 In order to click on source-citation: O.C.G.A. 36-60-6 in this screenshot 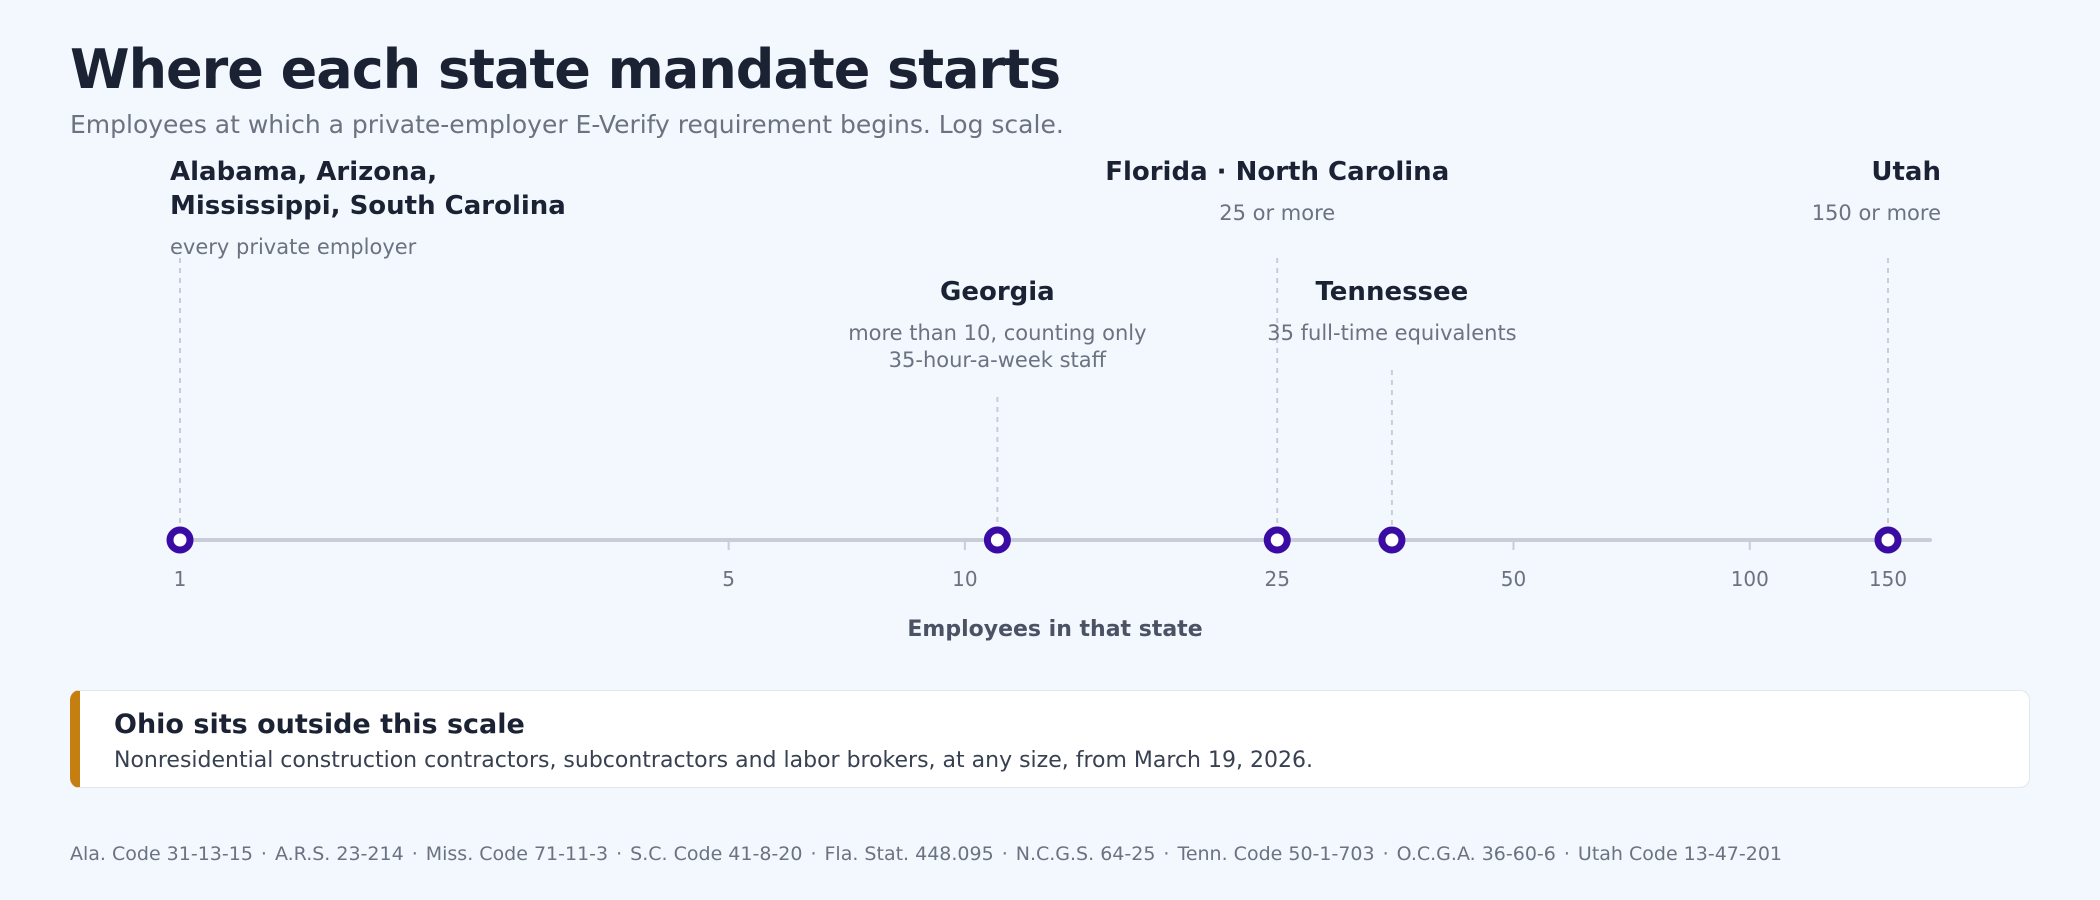, I will do `click(1476, 854)`.